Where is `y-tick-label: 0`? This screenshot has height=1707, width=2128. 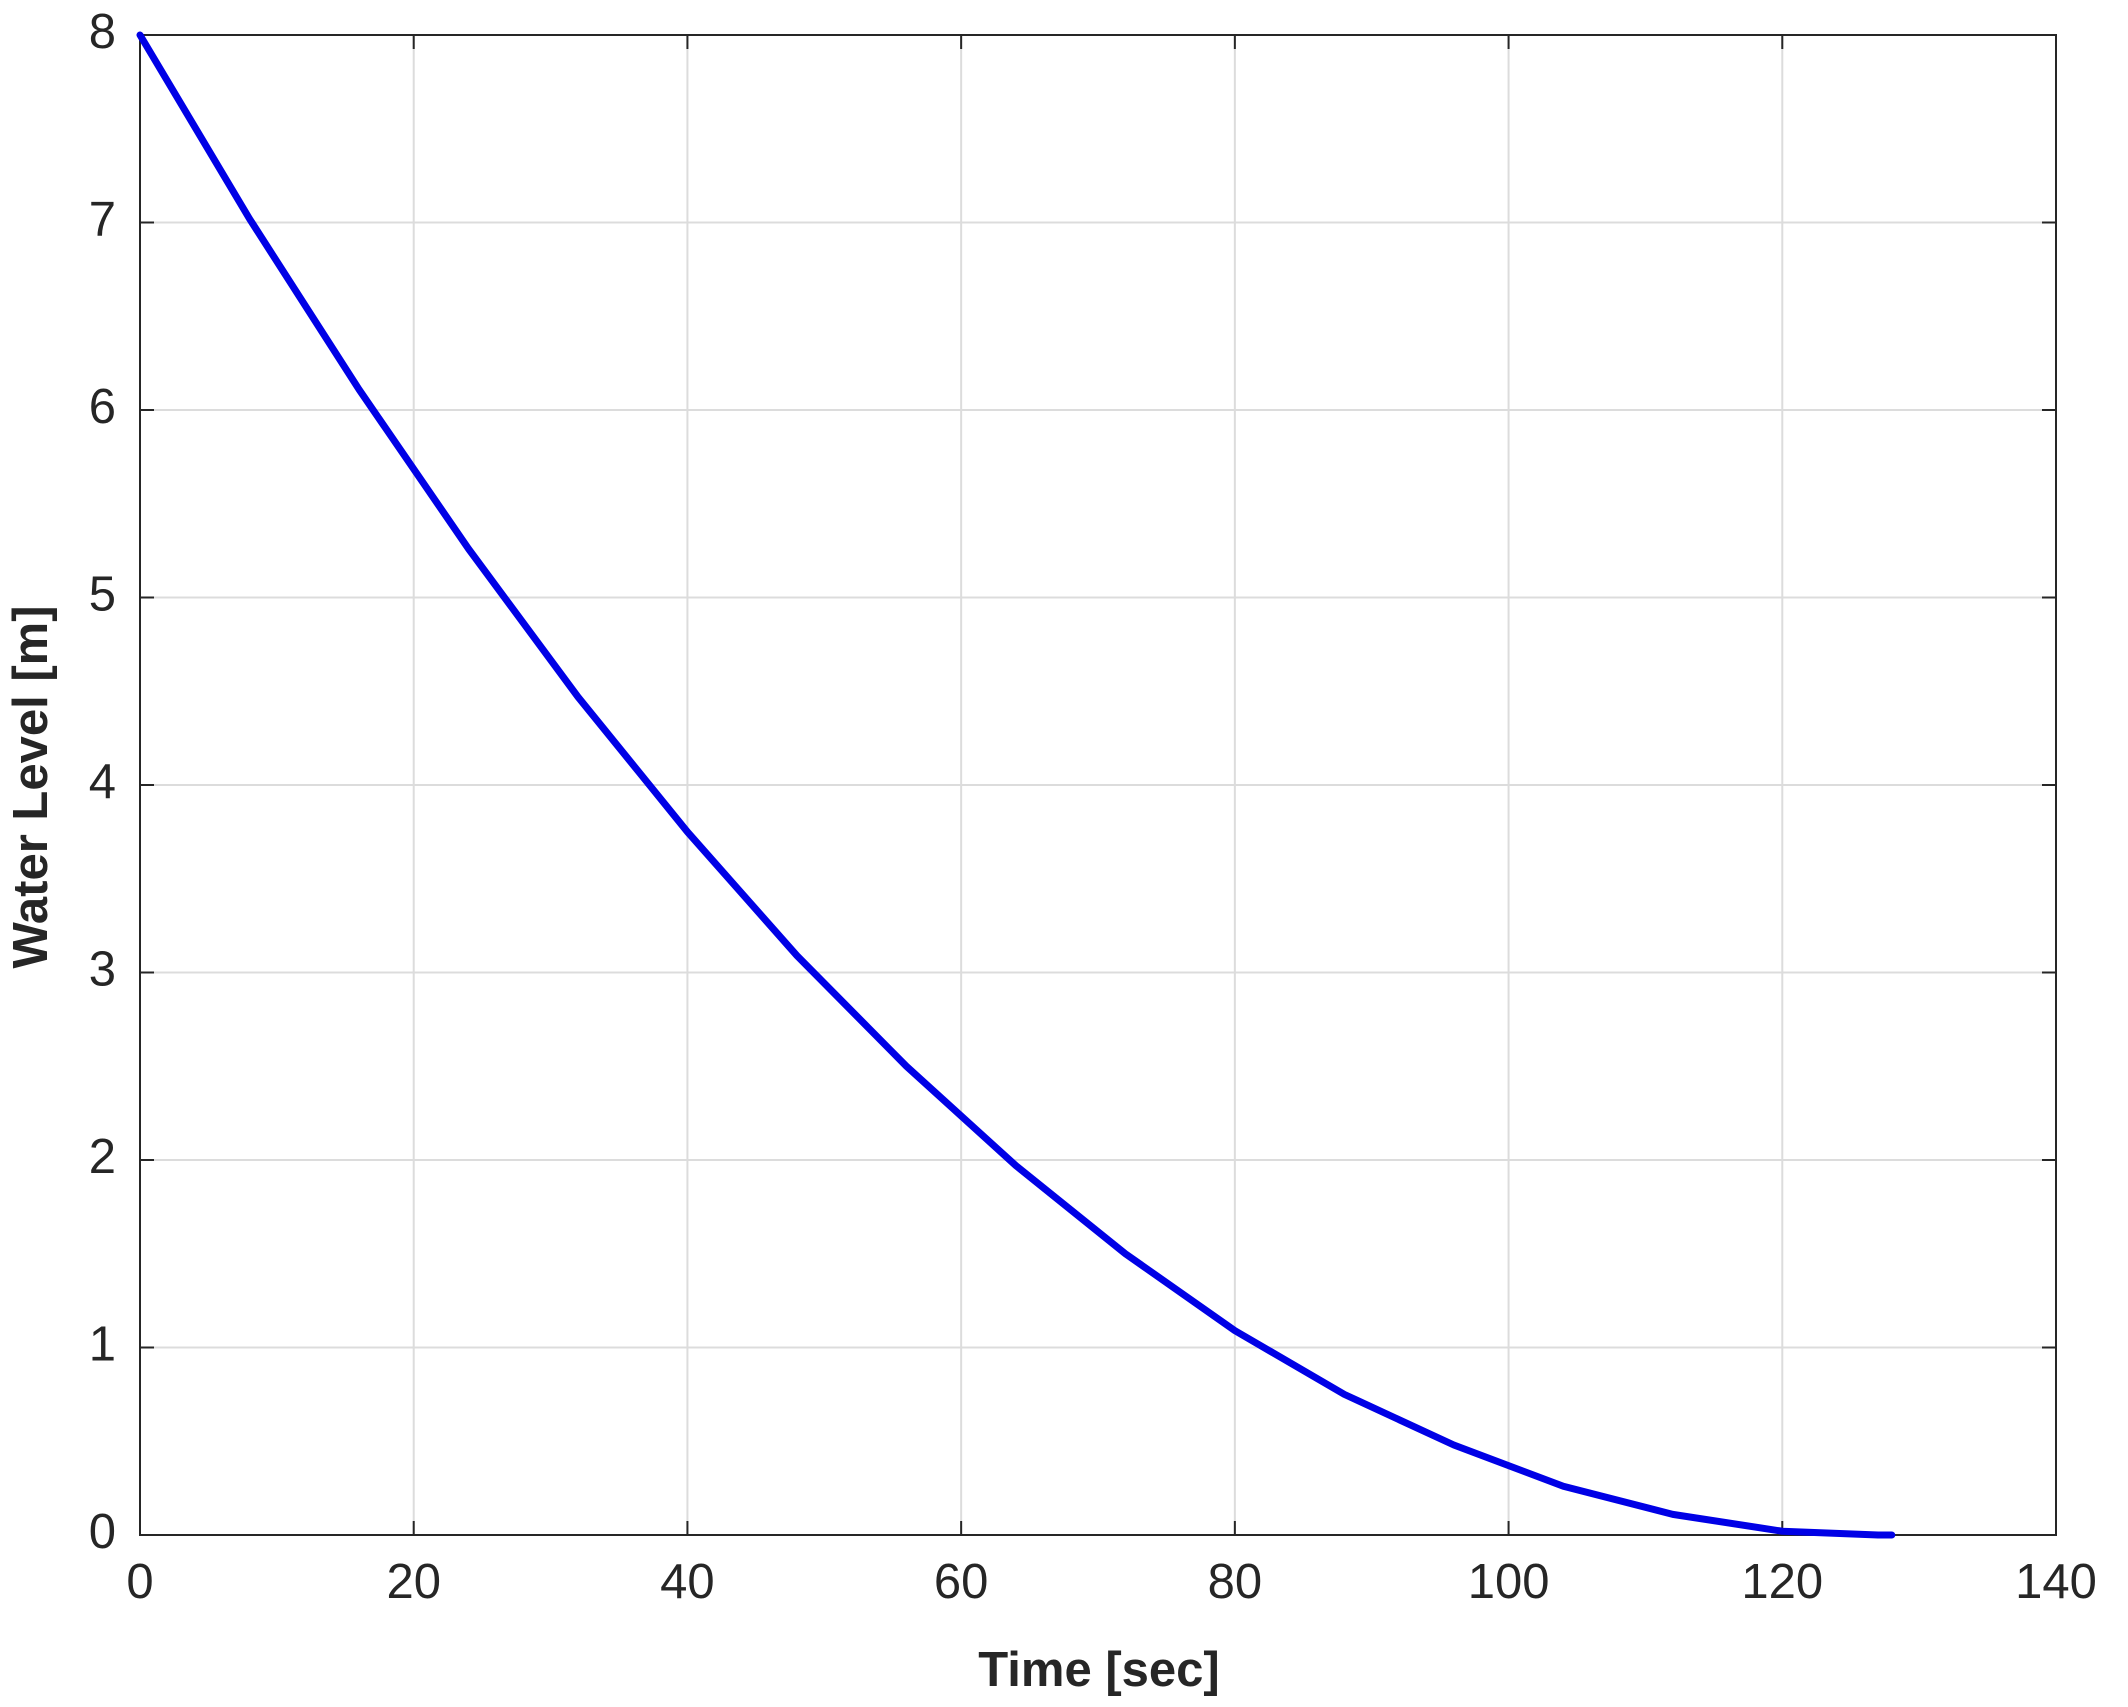
y-tick-label: 0 is located at coordinates (102, 1532).